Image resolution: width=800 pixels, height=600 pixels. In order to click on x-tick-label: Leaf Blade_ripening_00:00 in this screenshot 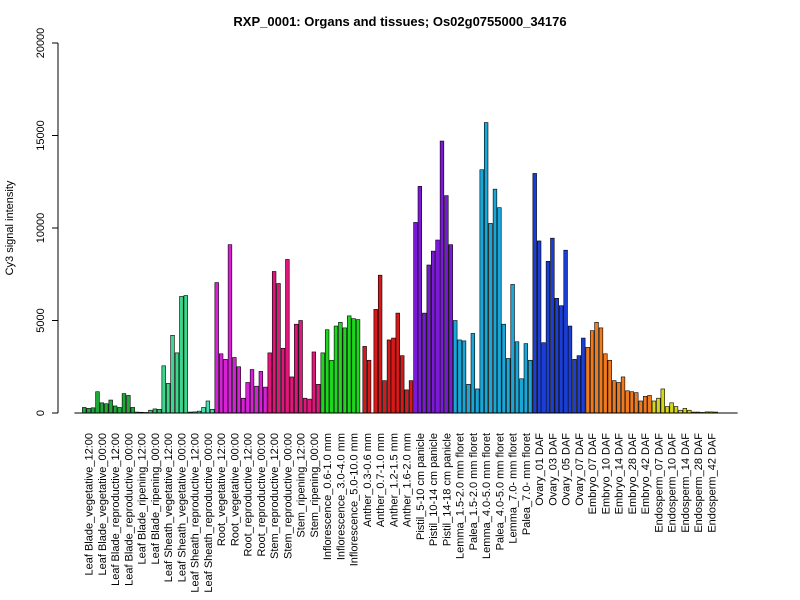, I will do `click(156, 499)`.